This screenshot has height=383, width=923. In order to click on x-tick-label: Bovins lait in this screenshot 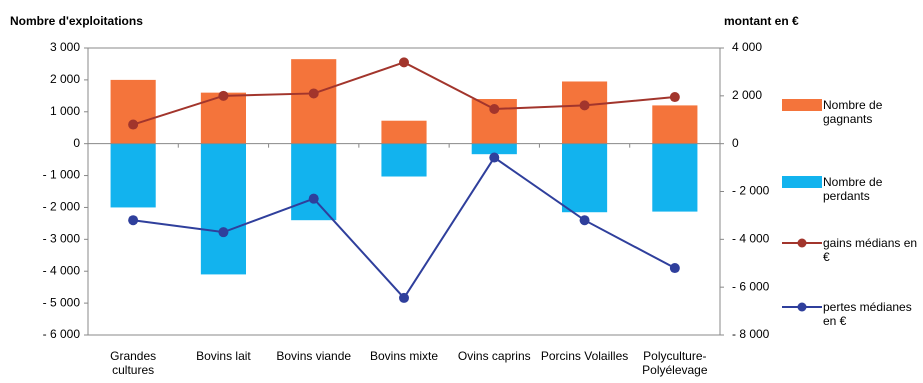, I will do `click(223, 356)`.